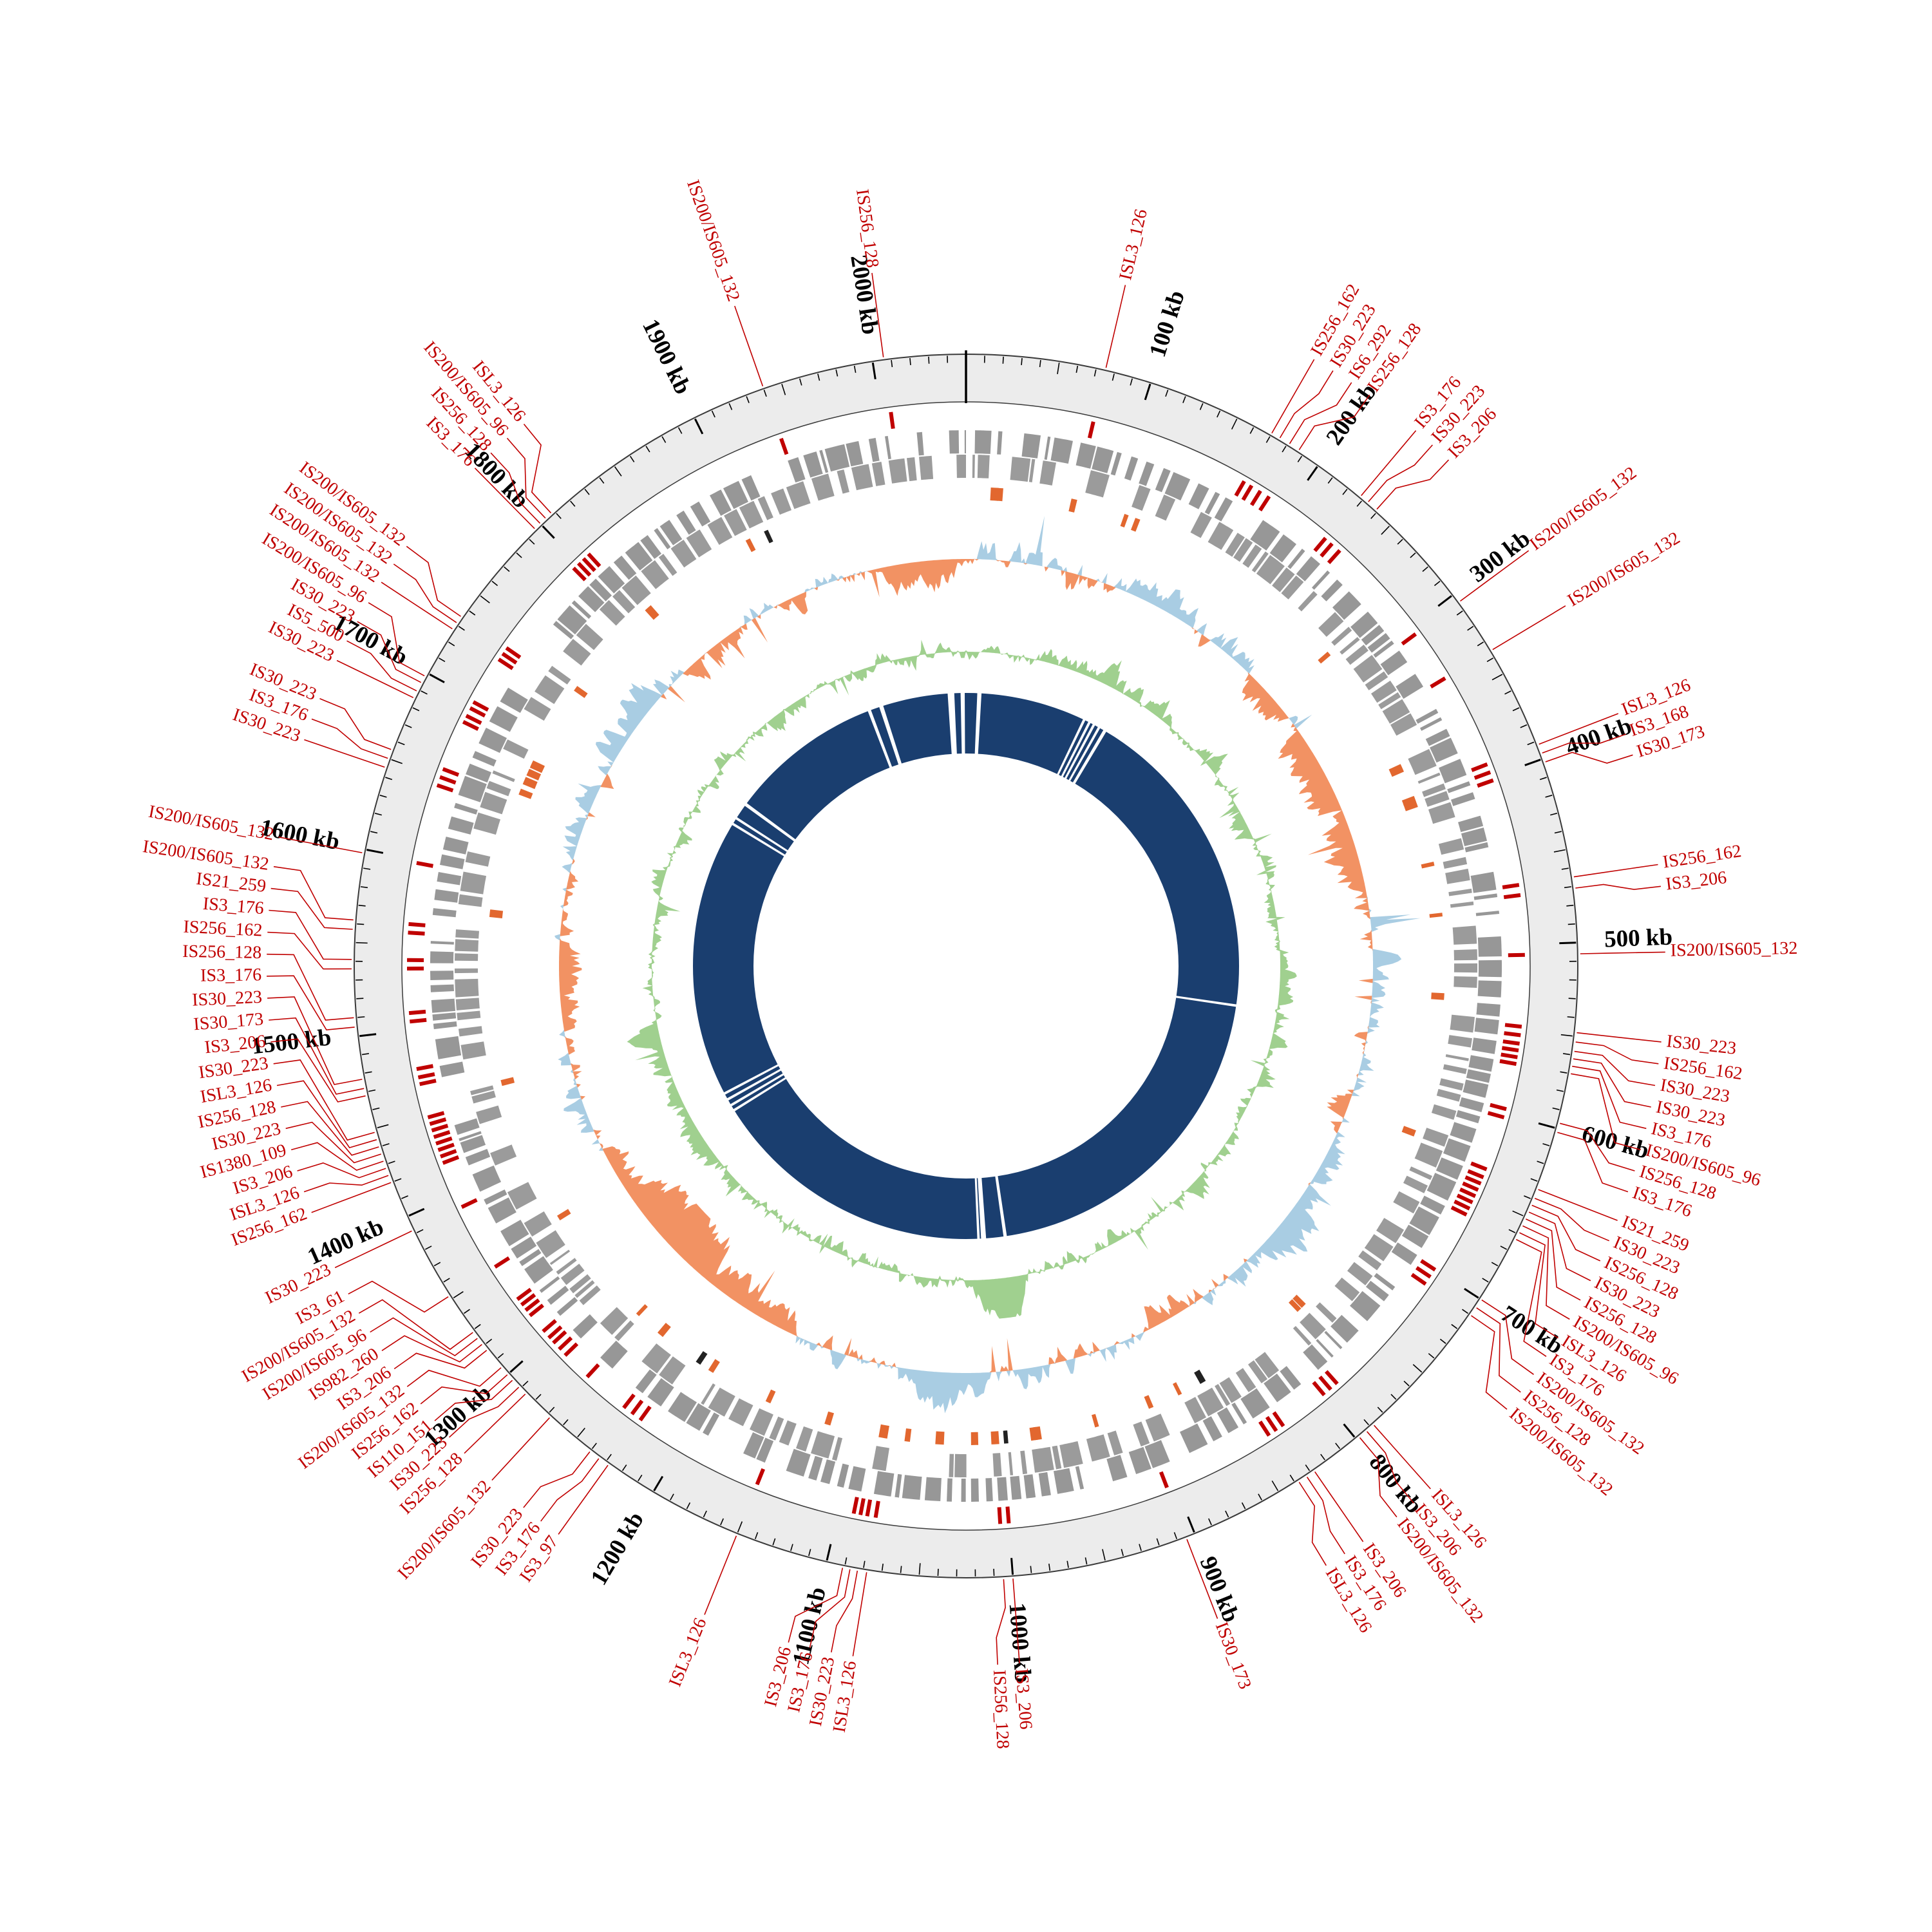 Image resolution: width=1932 pixels, height=1932 pixels. What do you see at coordinates (1583, 509) in the screenshot?
I see `is-label: IS200/IS605_132` at bounding box center [1583, 509].